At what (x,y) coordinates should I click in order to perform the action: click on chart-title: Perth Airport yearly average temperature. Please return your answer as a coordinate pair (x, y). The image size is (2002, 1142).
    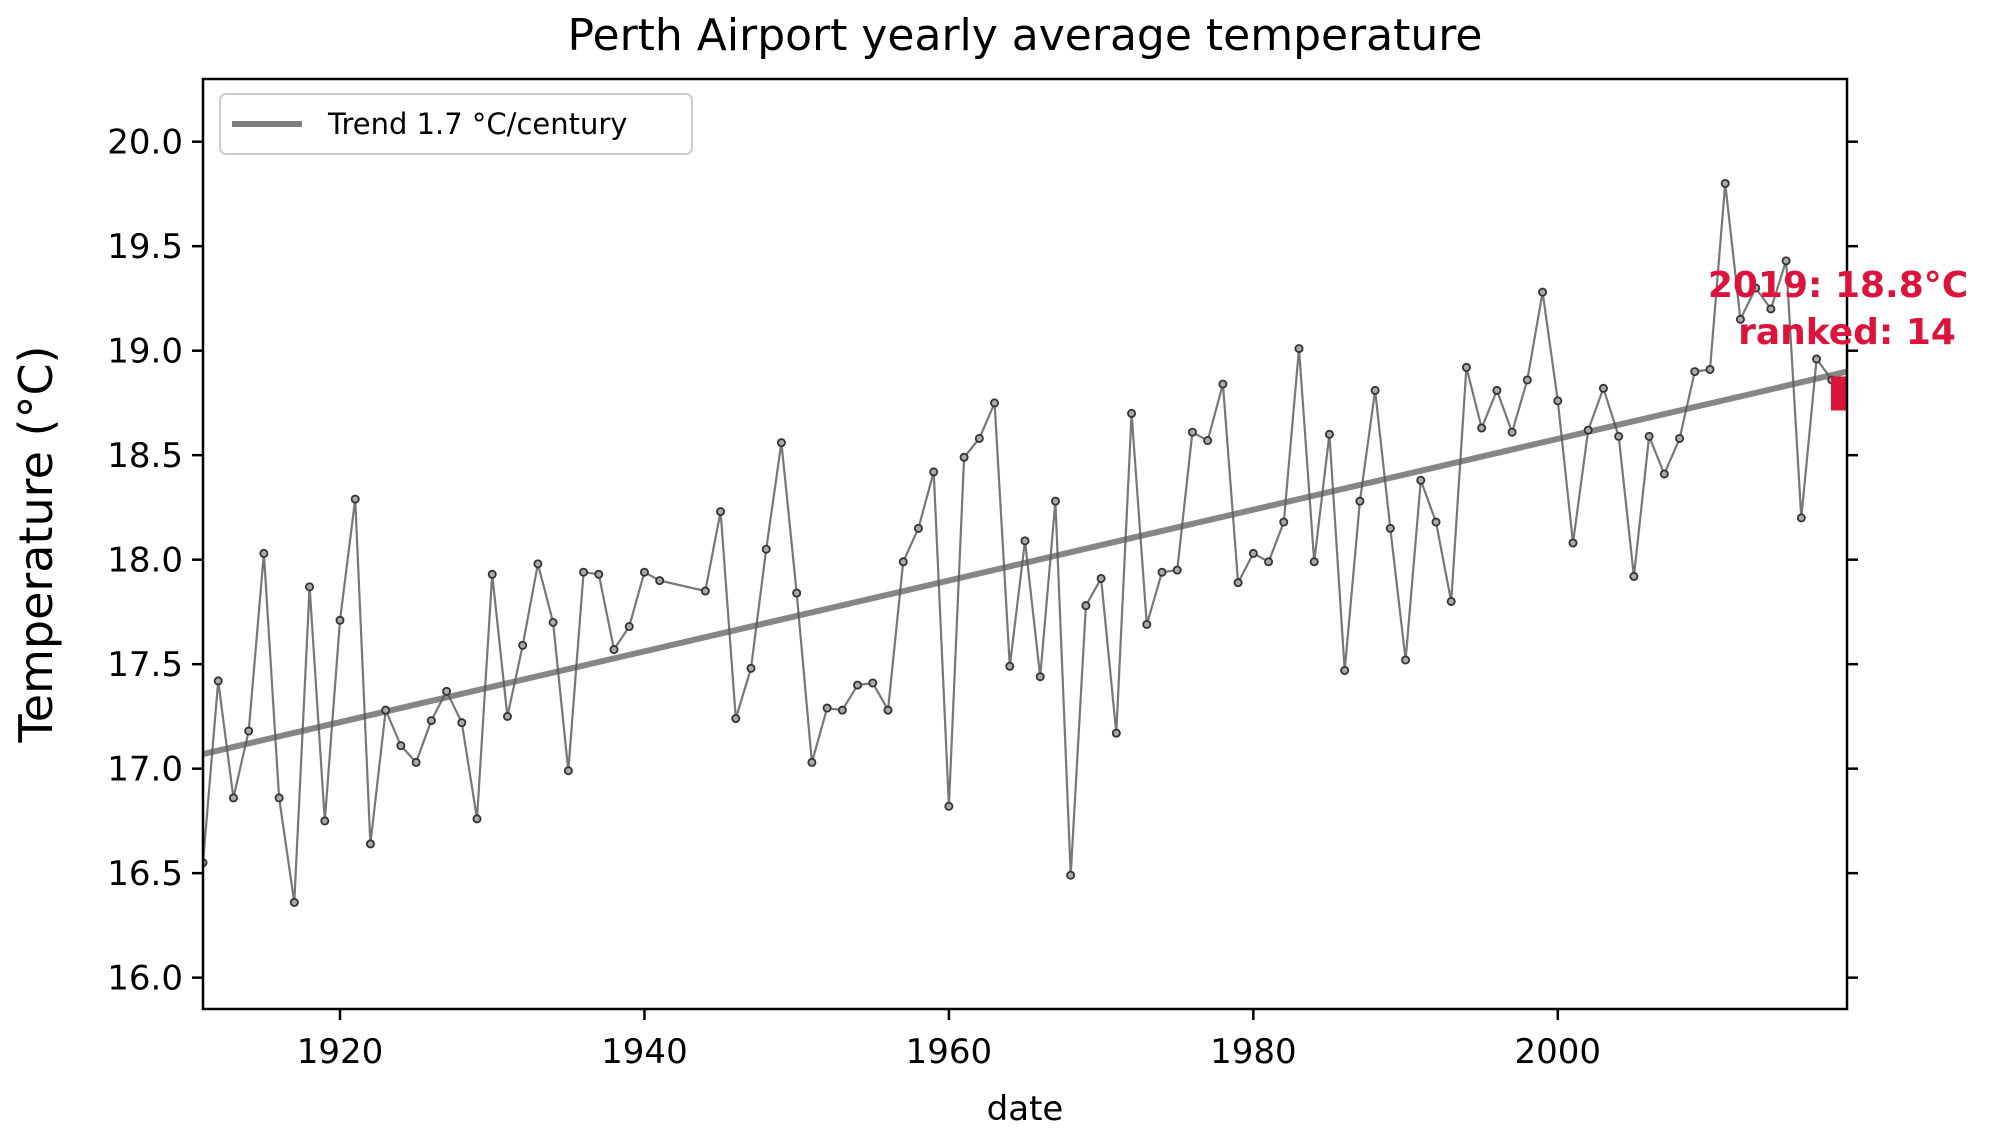
    Looking at the image, I should click on (1025, 35).